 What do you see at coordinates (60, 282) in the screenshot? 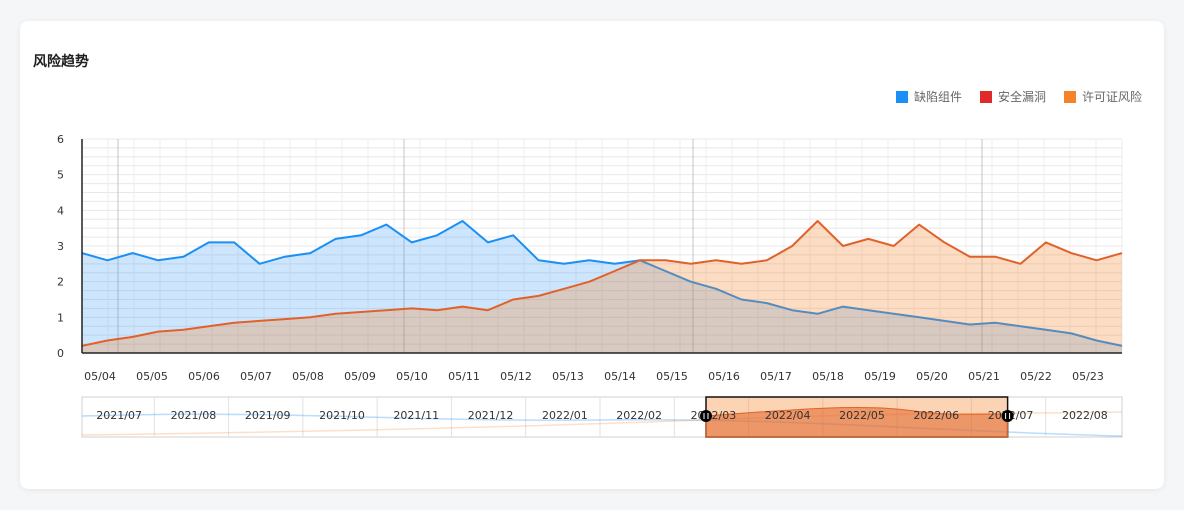
I see `y-tick-label: 2` at bounding box center [60, 282].